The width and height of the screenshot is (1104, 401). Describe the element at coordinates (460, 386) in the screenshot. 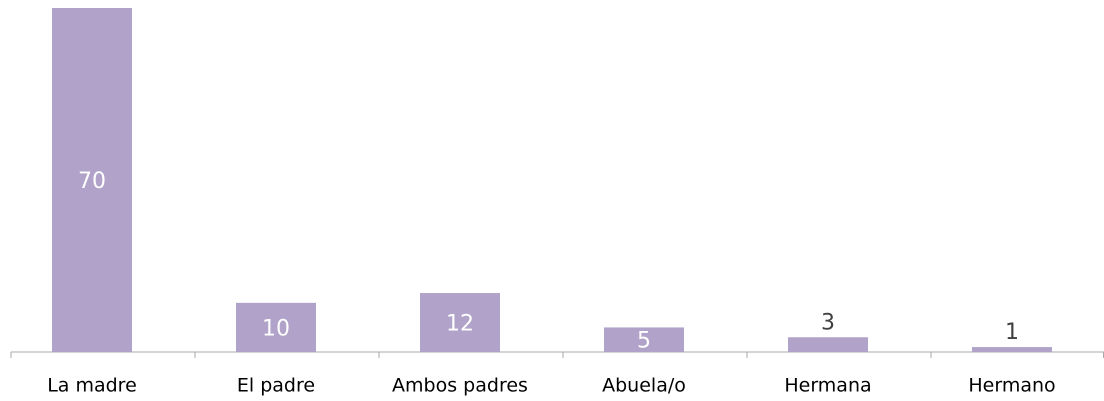

I see `x-tick-label: Ambos padres` at that location.